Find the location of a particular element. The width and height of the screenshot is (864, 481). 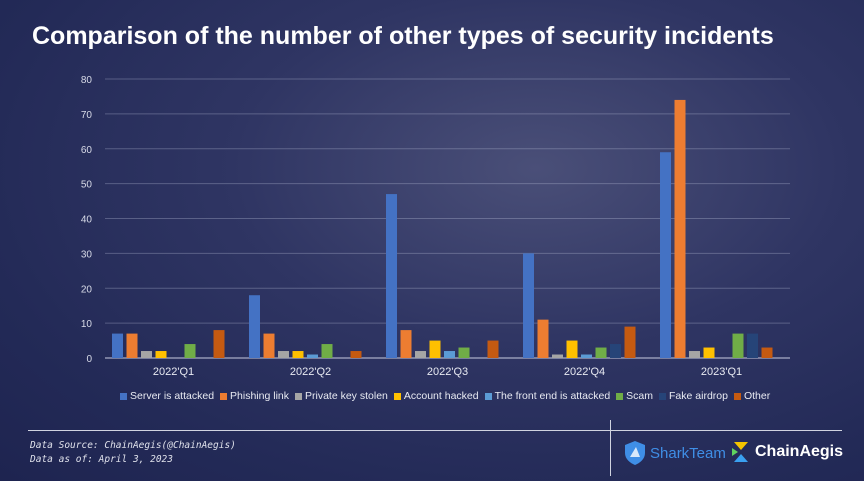

y-tick-label: 80 is located at coordinates (87, 80).